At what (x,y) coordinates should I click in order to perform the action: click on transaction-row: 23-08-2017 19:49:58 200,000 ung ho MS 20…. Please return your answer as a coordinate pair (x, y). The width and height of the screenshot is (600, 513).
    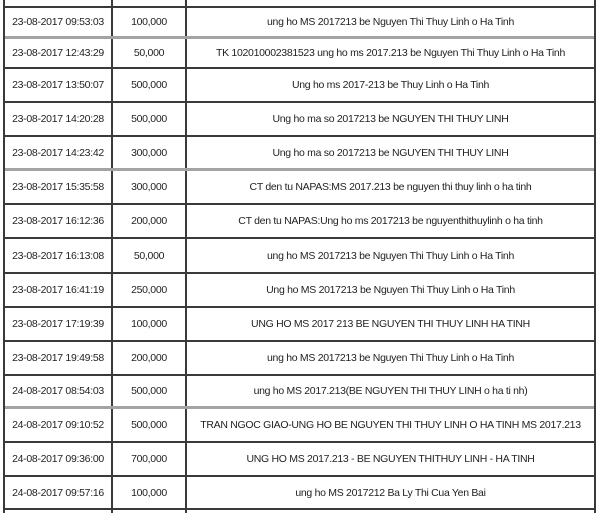
    Looking at the image, I should click on (299, 359).